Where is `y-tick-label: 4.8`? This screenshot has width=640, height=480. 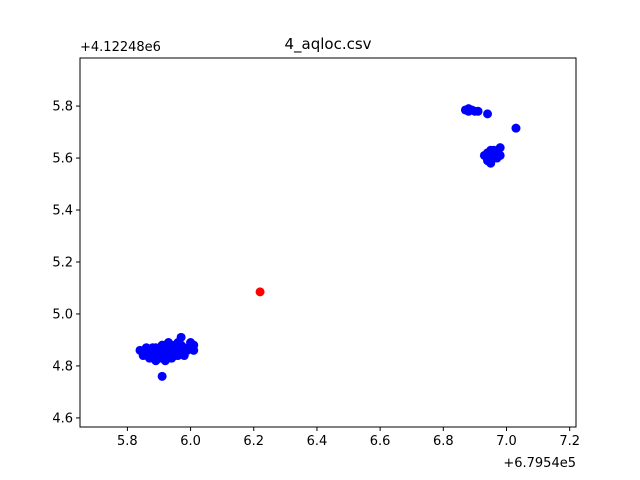 y-tick-label: 4.8 is located at coordinates (62, 366).